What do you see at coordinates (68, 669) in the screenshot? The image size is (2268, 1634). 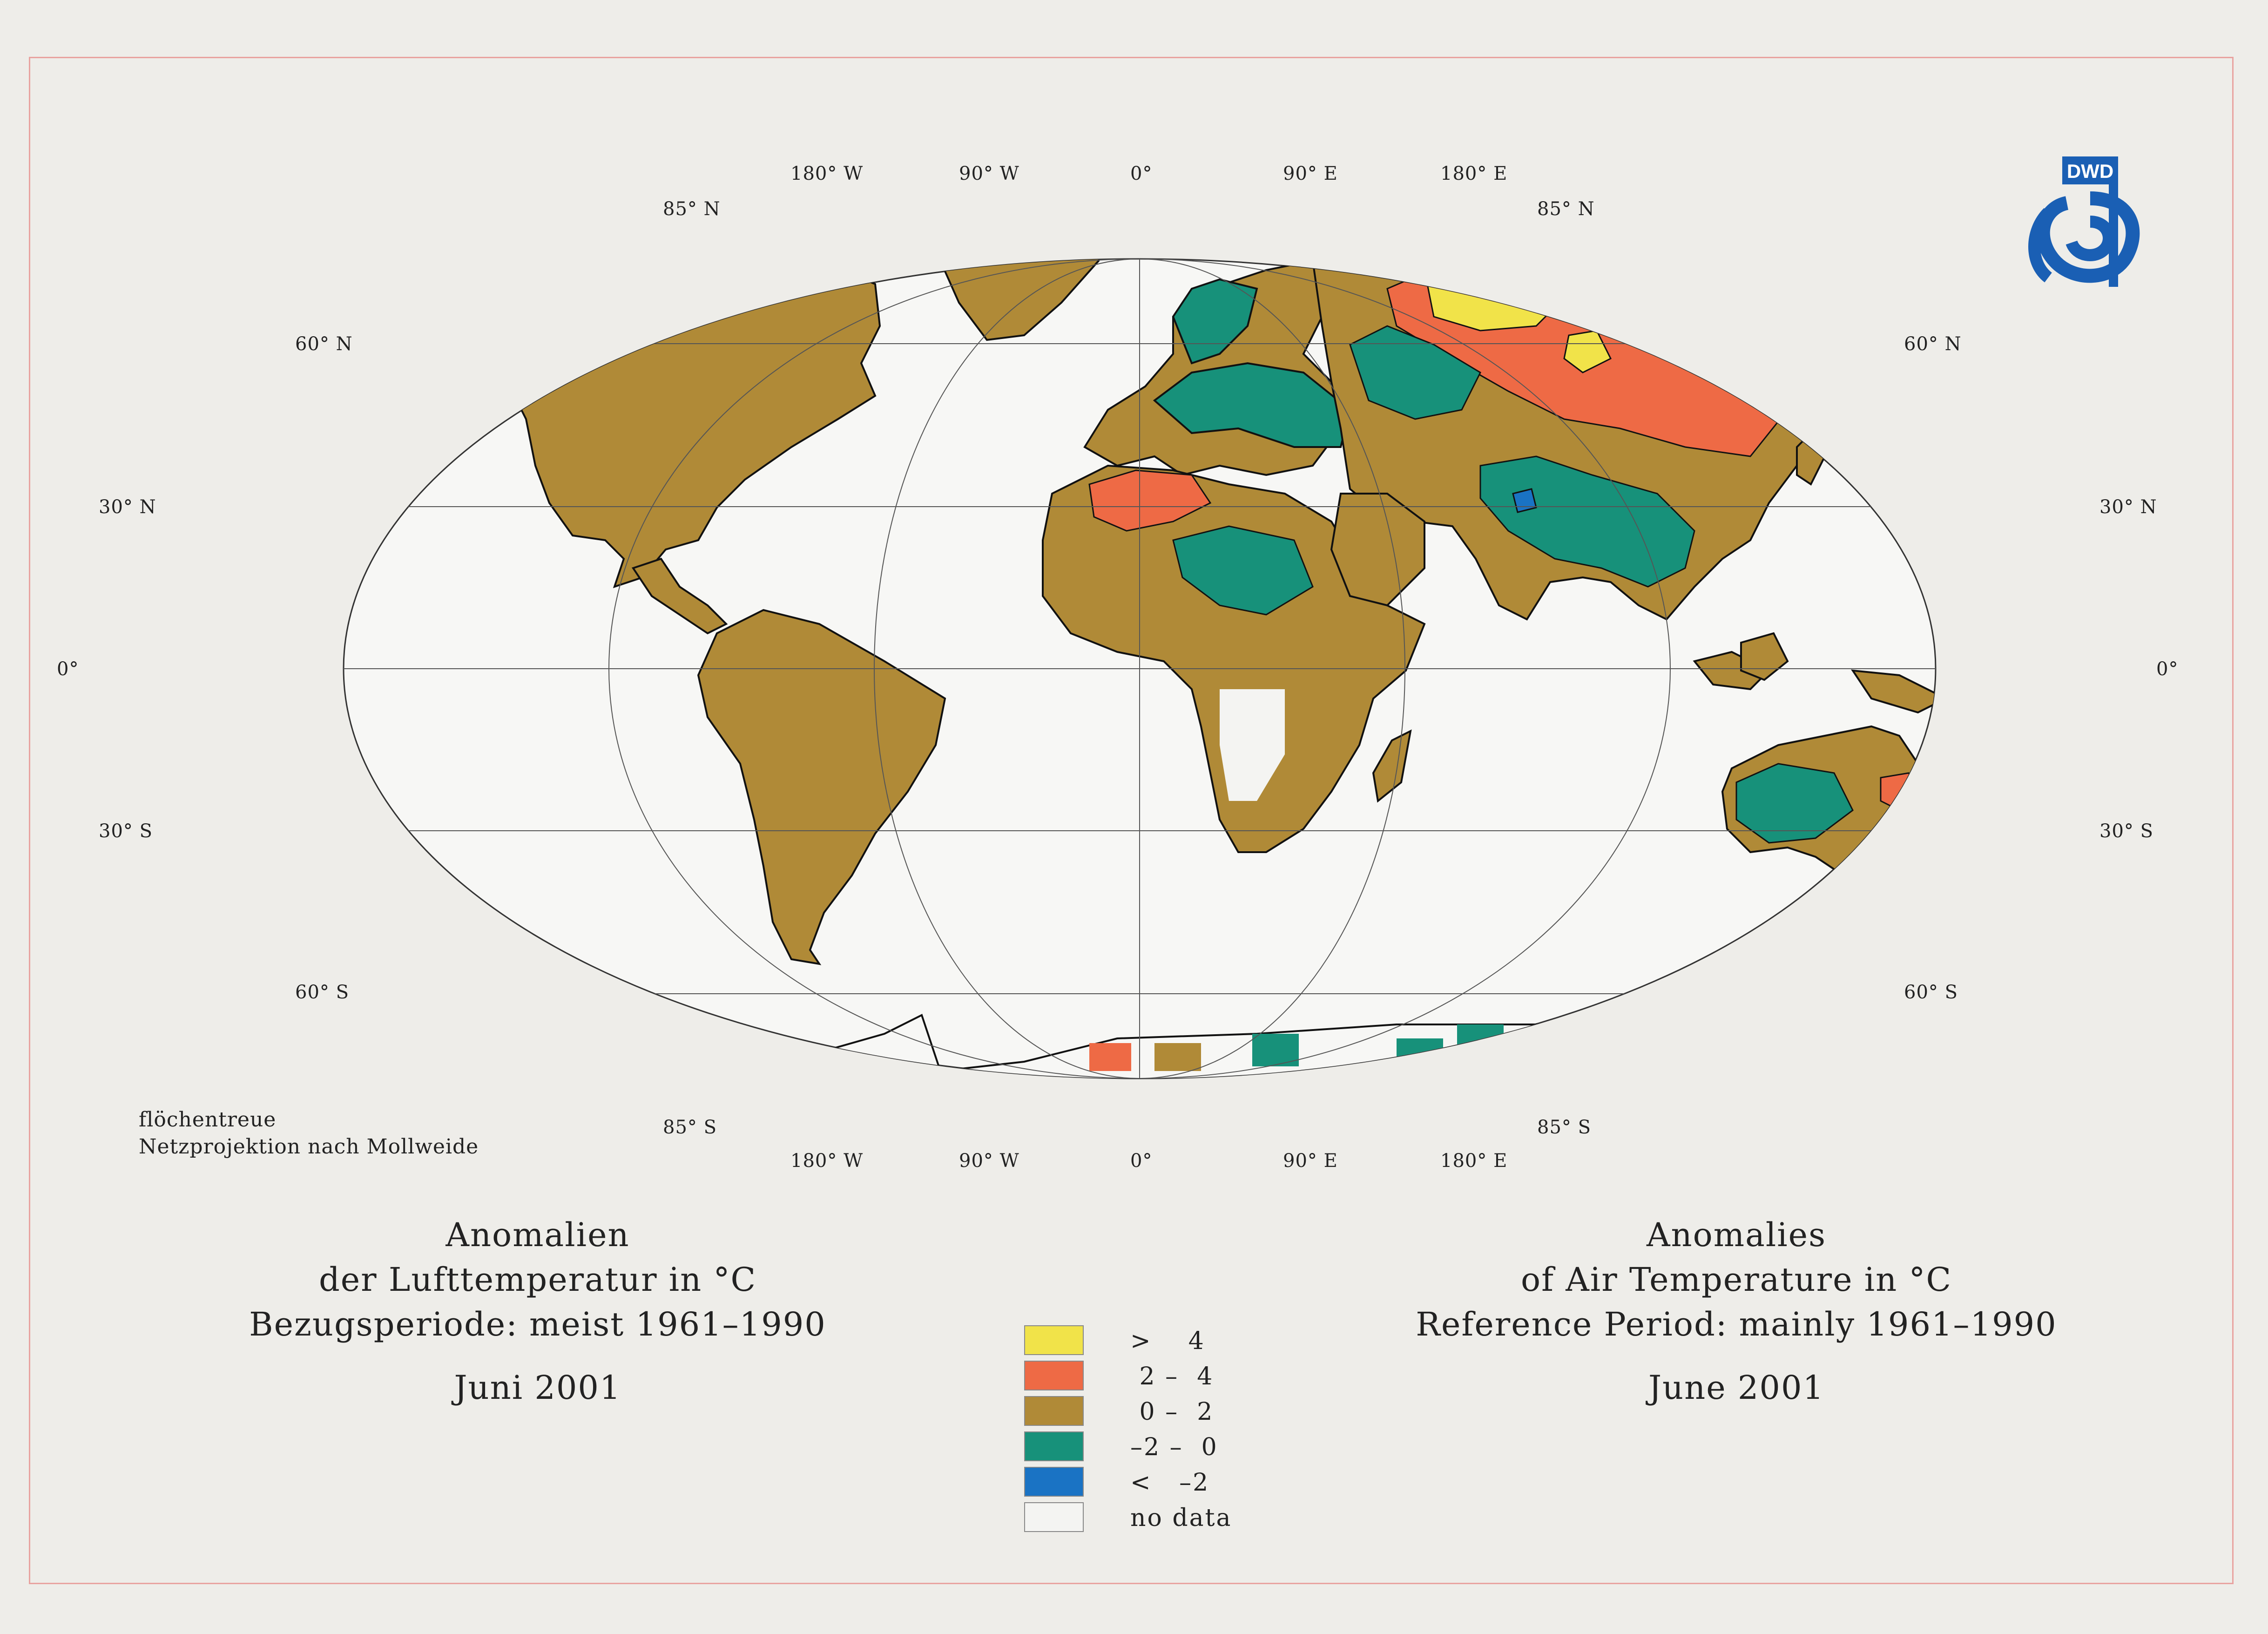 I see `lat-label-left: 0°` at bounding box center [68, 669].